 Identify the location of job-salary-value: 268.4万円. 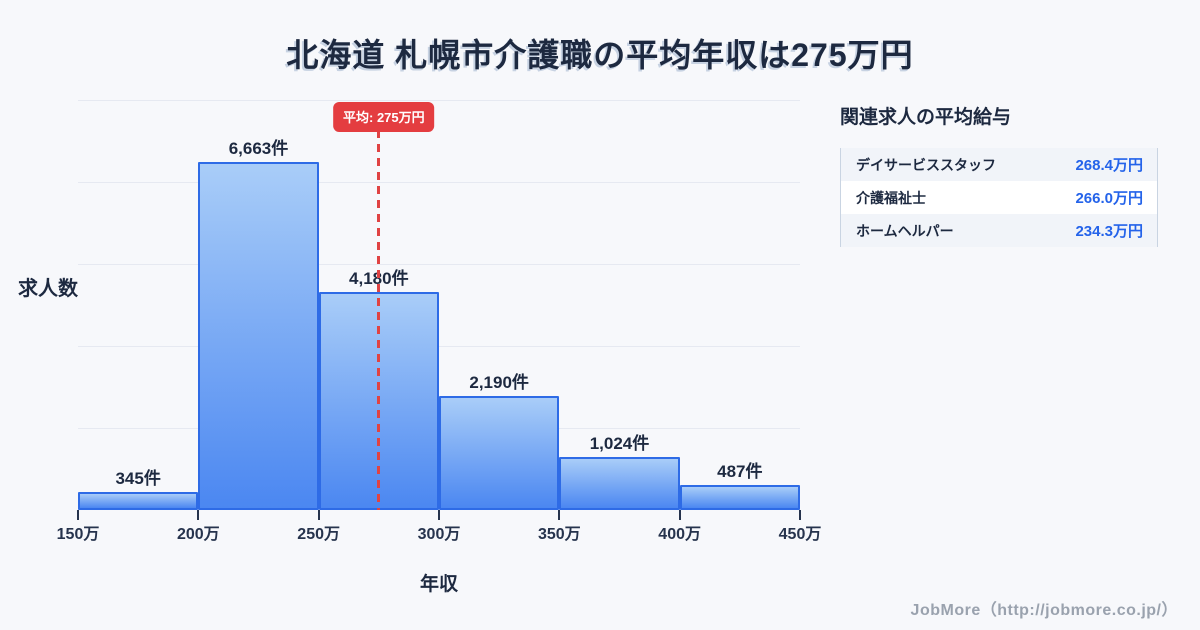
(1109, 165).